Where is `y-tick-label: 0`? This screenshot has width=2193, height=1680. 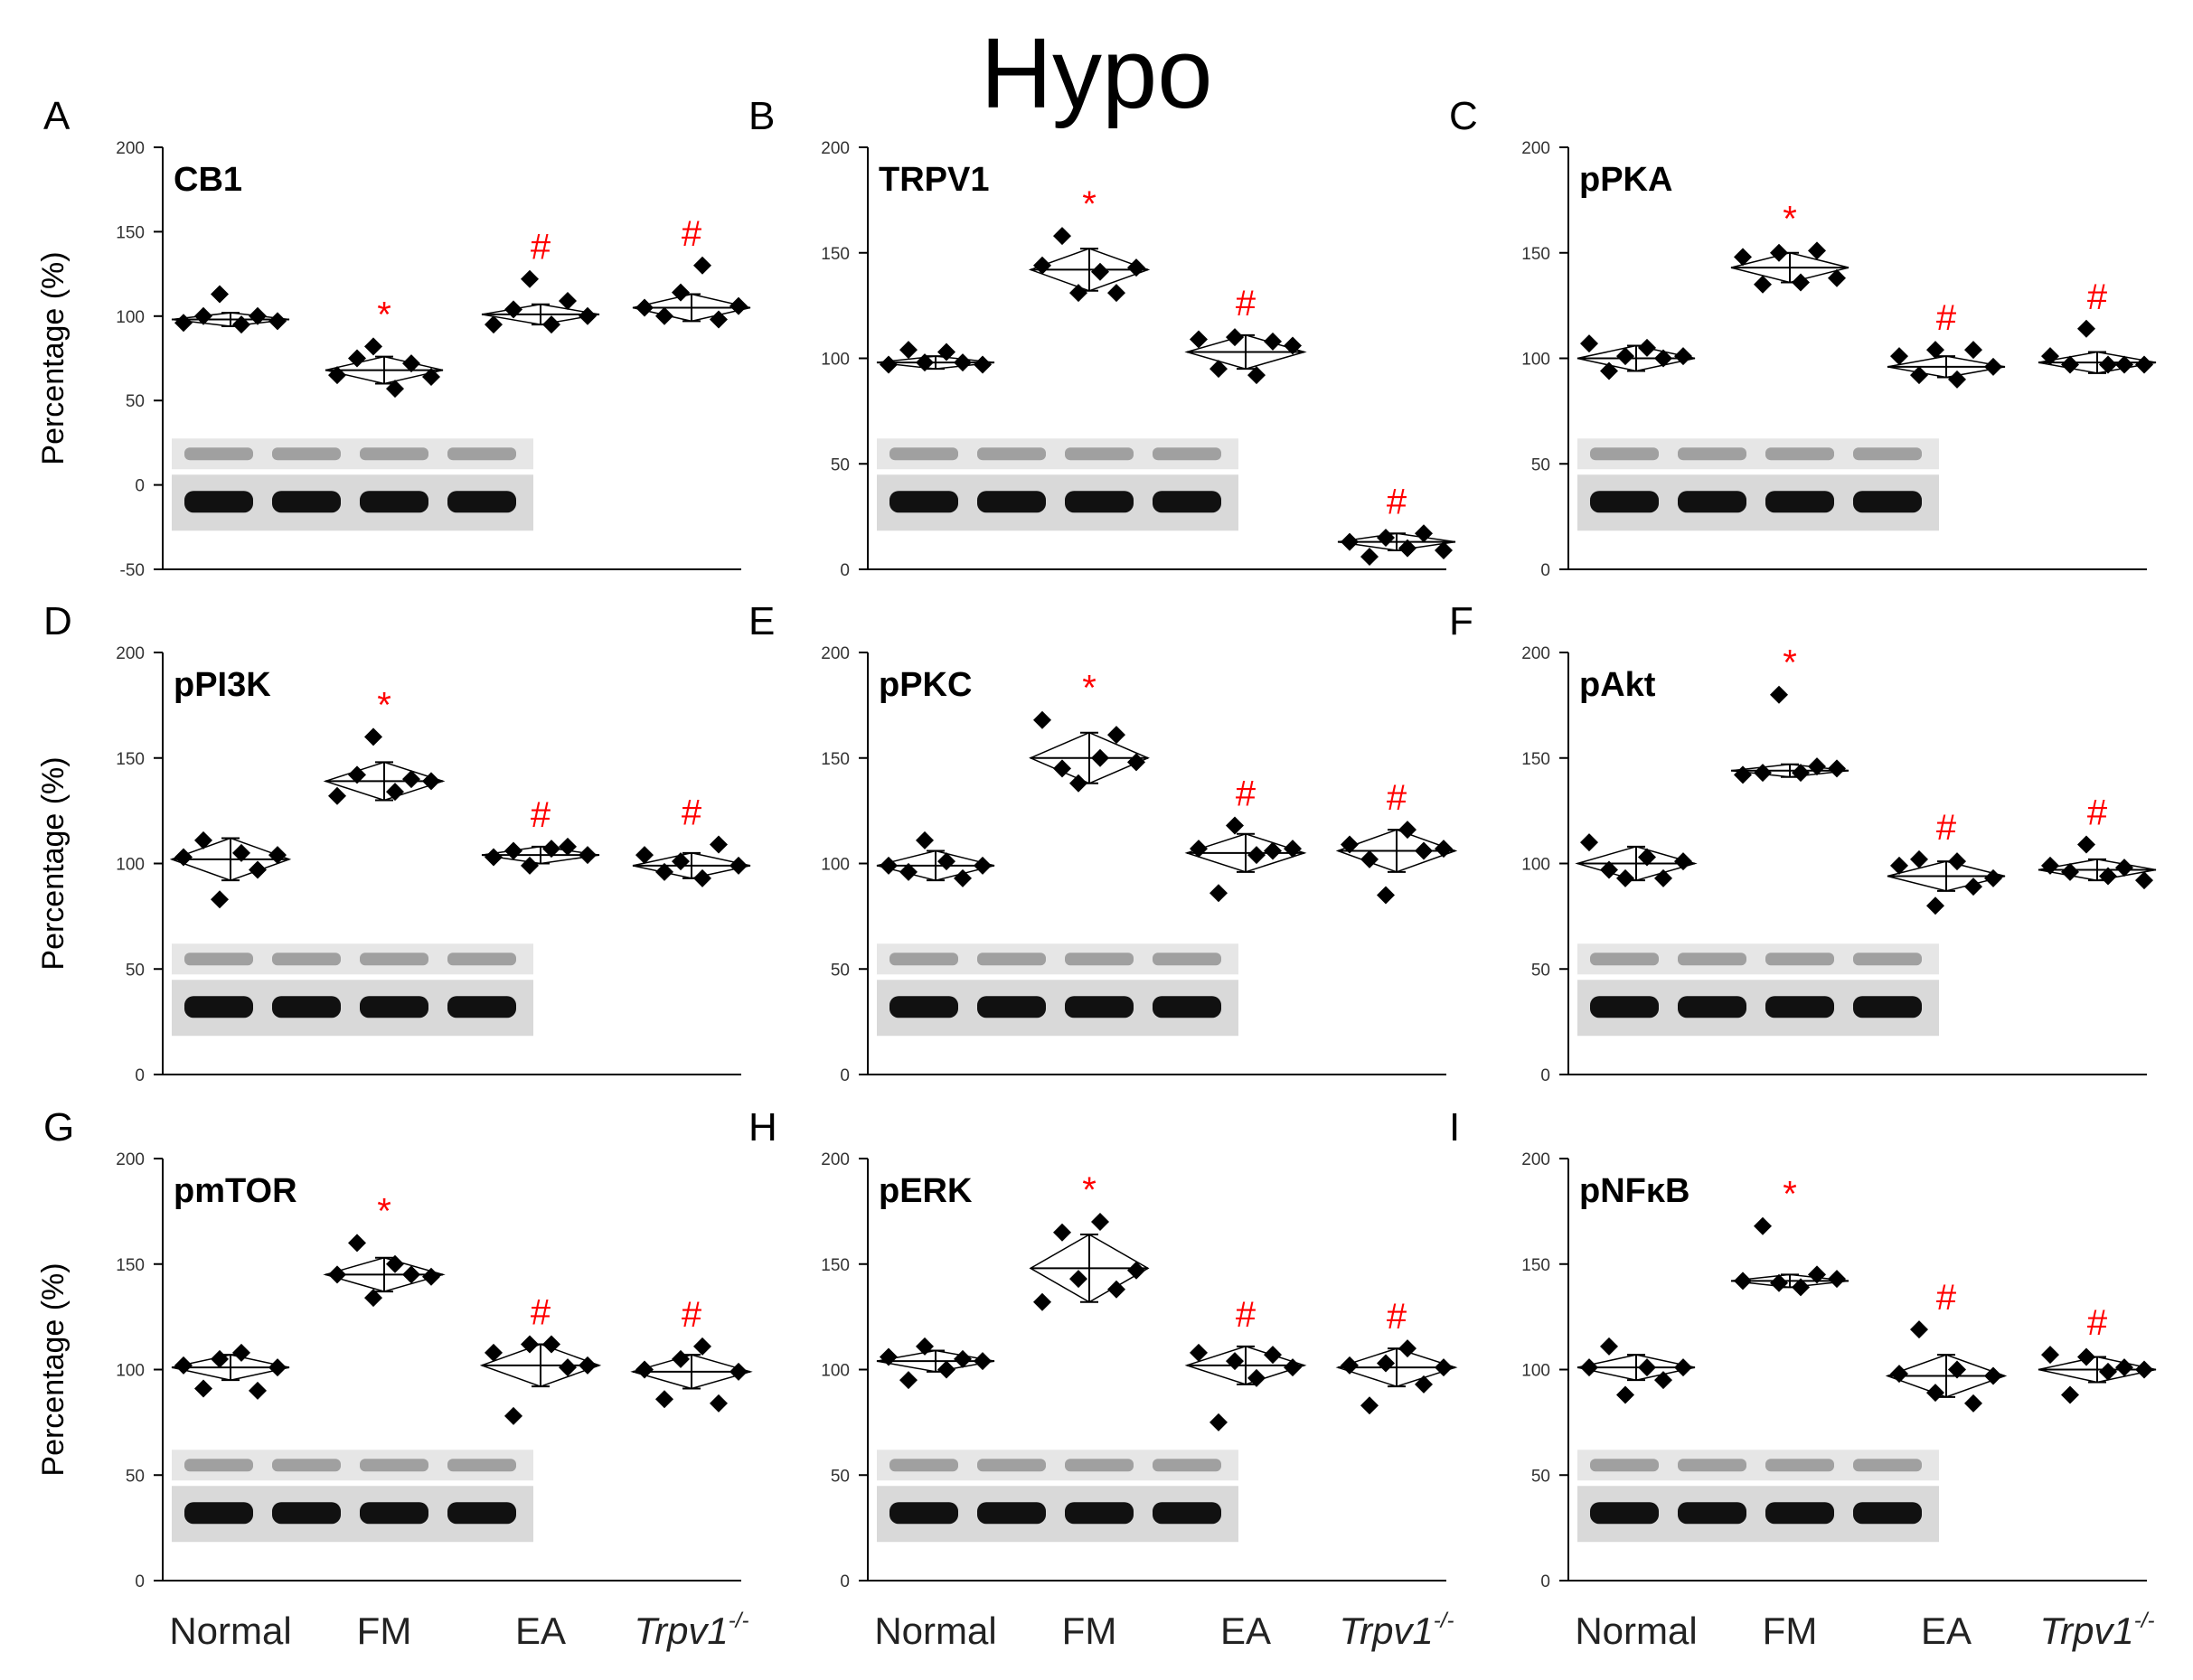
y-tick-label: 0 is located at coordinates (845, 1581).